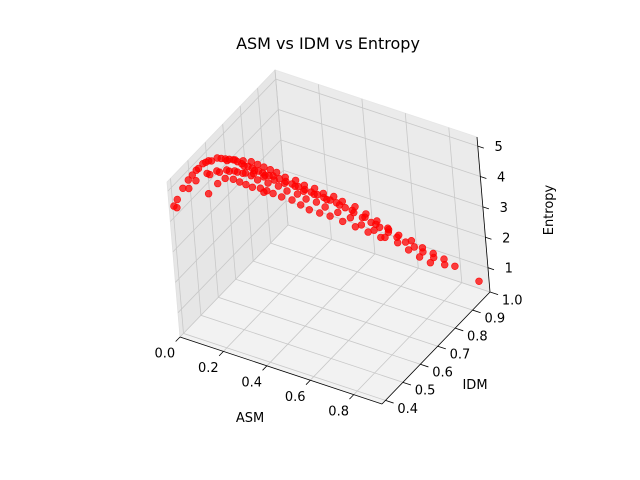  Describe the element at coordinates (250, 418) in the screenshot. I see `x-axis-label: ASM` at that location.